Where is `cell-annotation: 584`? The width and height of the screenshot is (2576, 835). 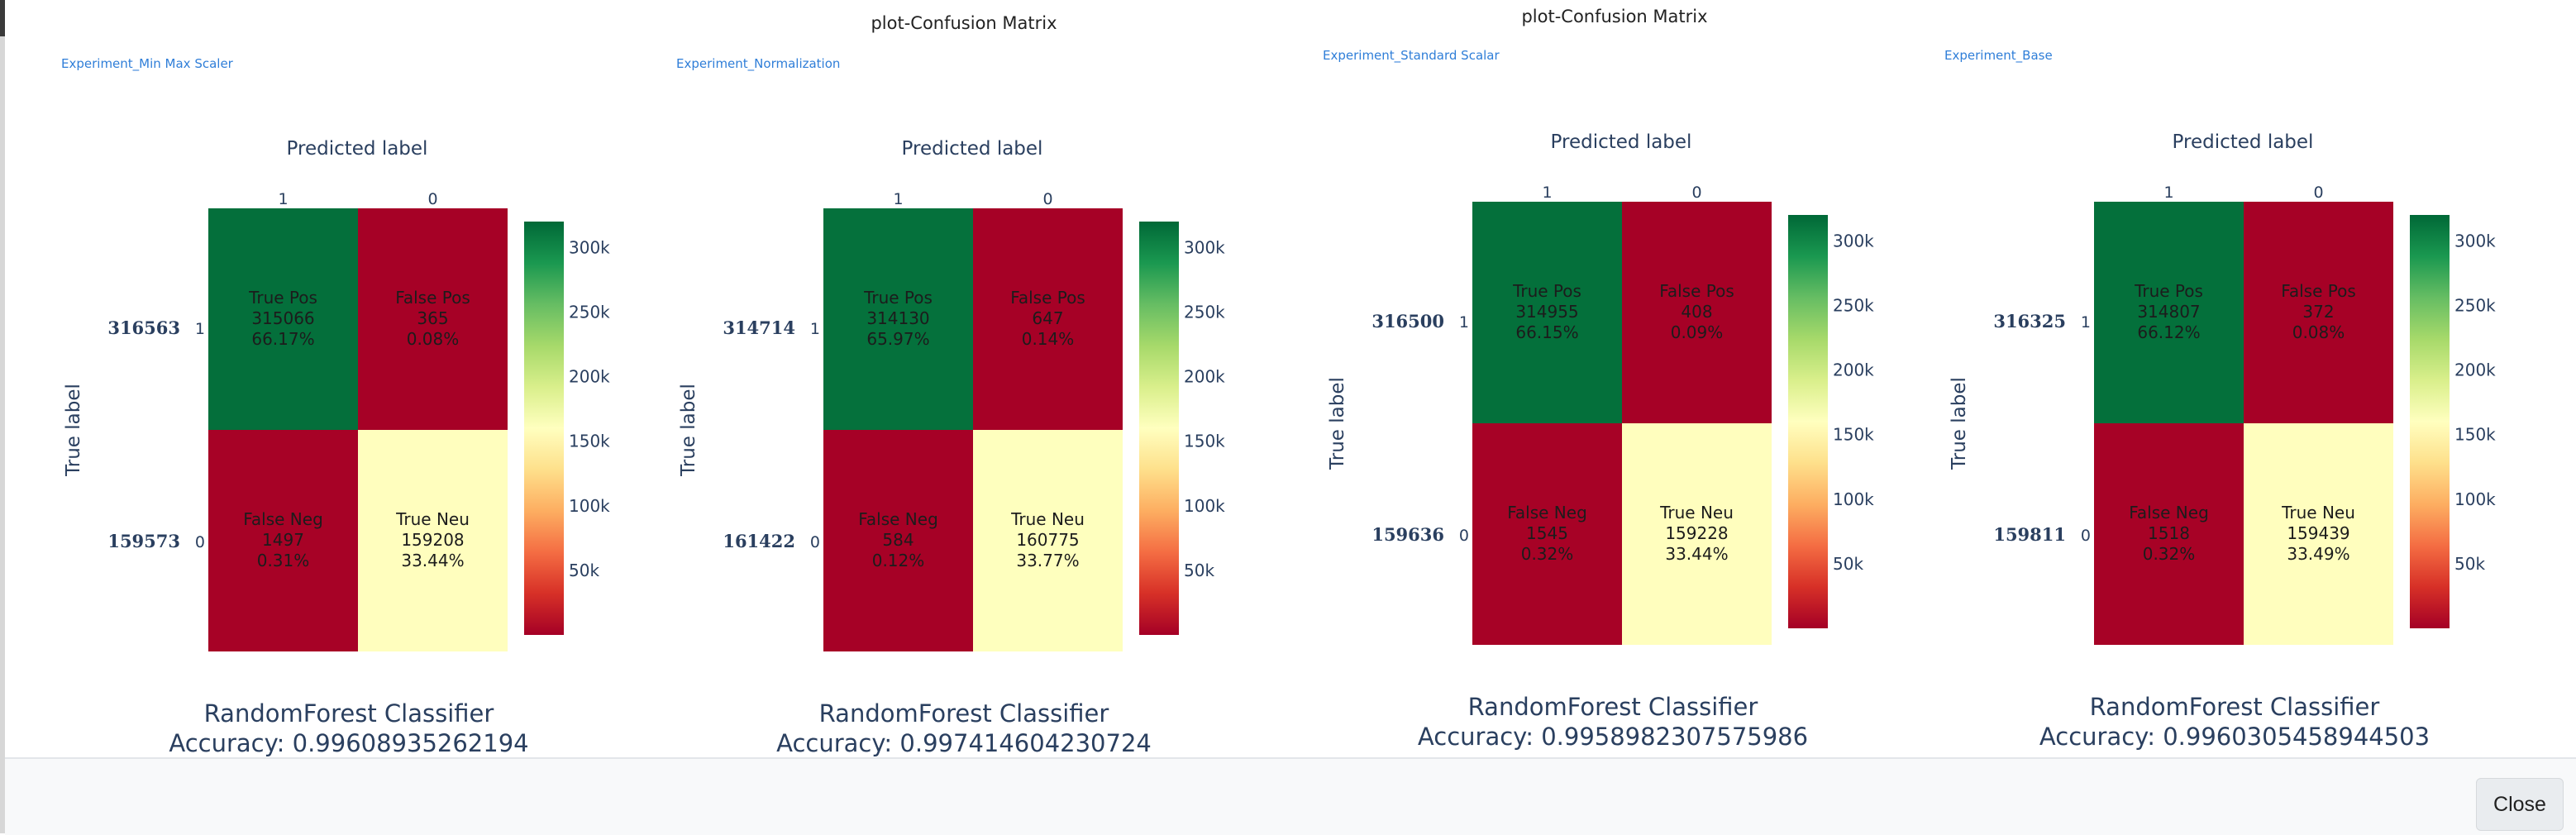
cell-annotation: 584 is located at coordinates (898, 540).